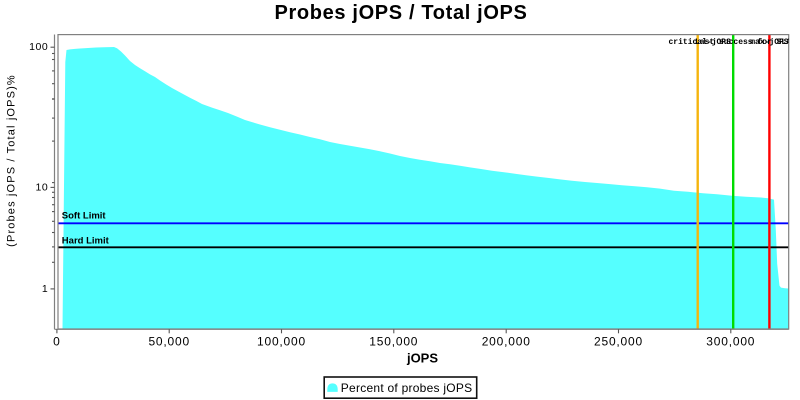  What do you see at coordinates (506, 342) in the screenshot?
I see `svg-text: 200,000` at bounding box center [506, 342].